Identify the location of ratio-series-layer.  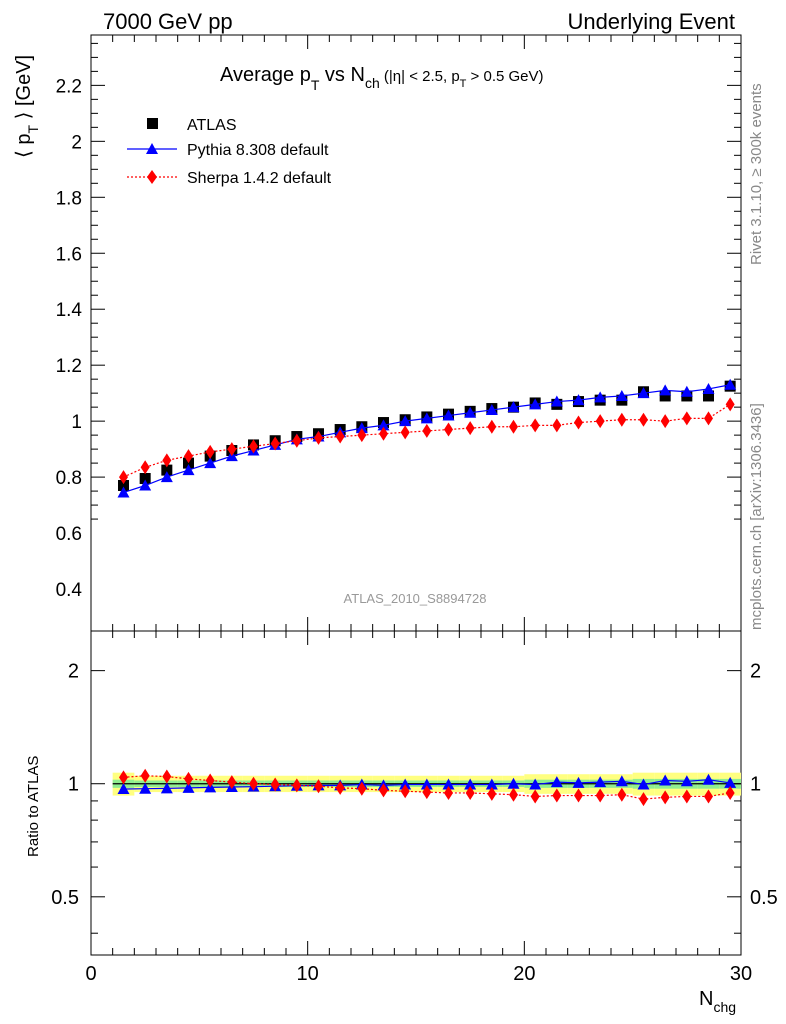
(427, 787).